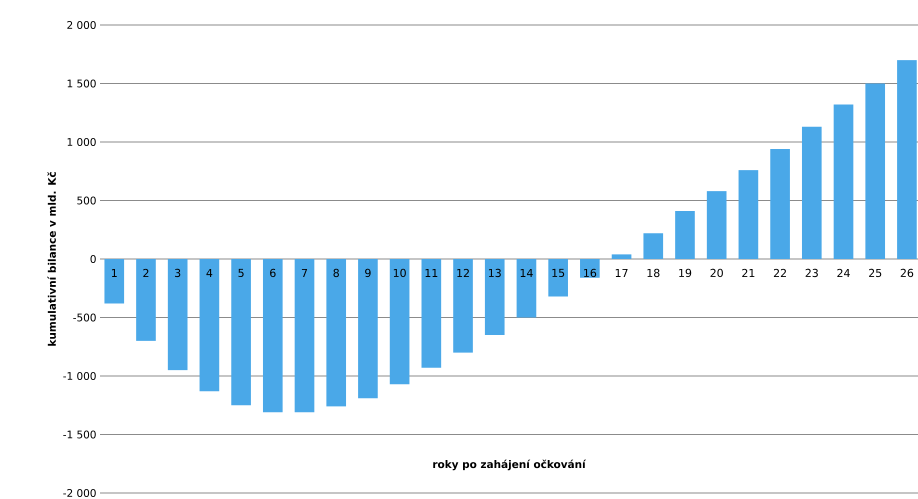 The height and width of the screenshot is (499, 918). Describe the element at coordinates (558, 273) in the screenshot. I see `x-tick-label: 15` at that location.